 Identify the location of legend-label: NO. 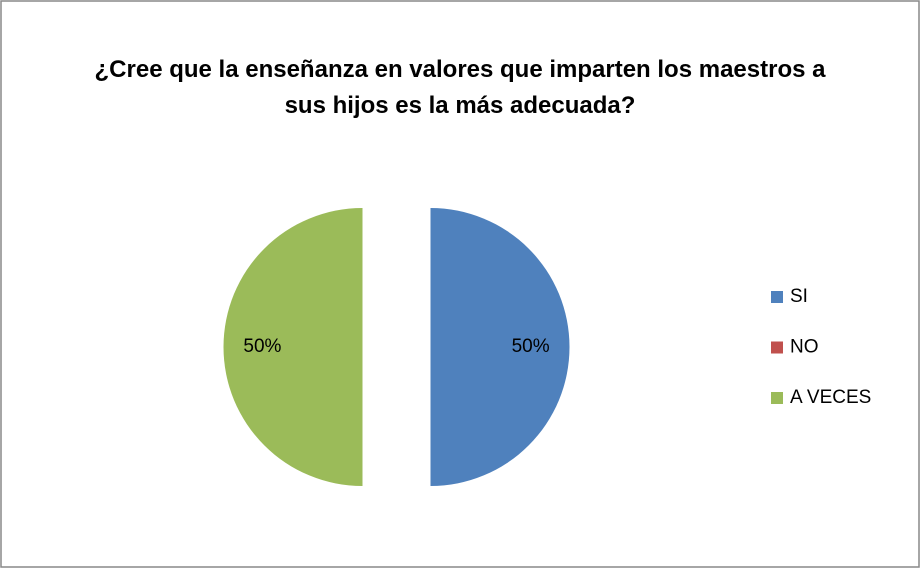
(804, 347).